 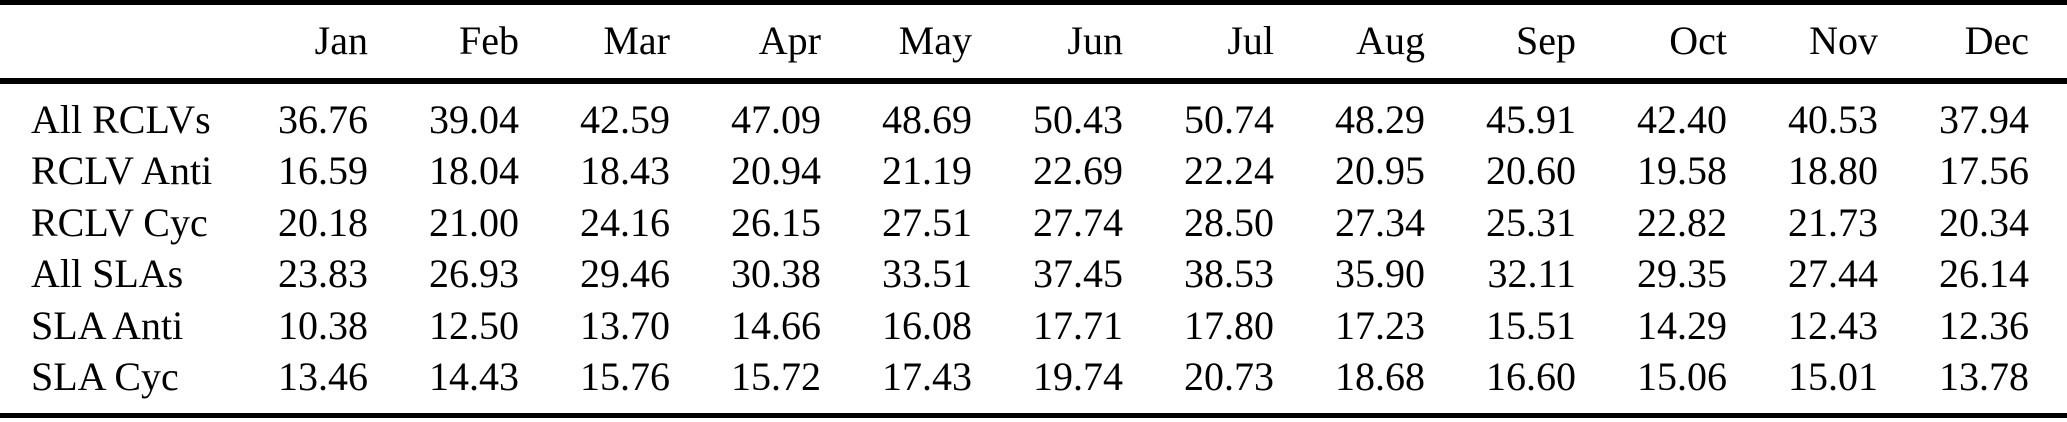 I want to click on table-cell: 20.73, so click(x=1229, y=377).